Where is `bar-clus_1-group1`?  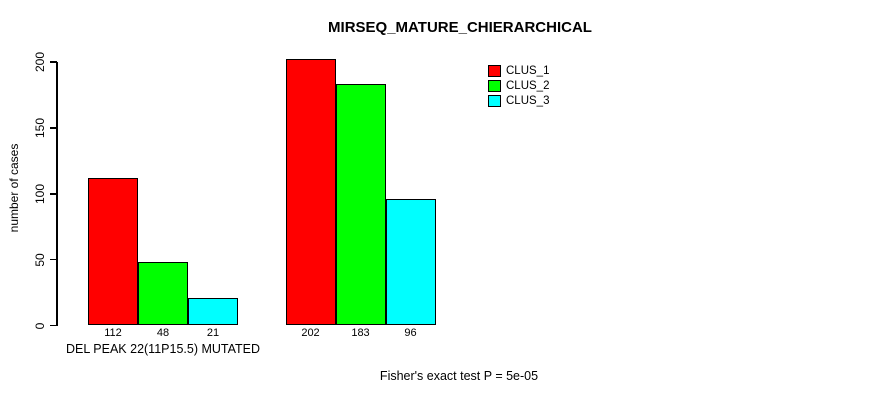 bar-clus_1-group1 is located at coordinates (113, 251).